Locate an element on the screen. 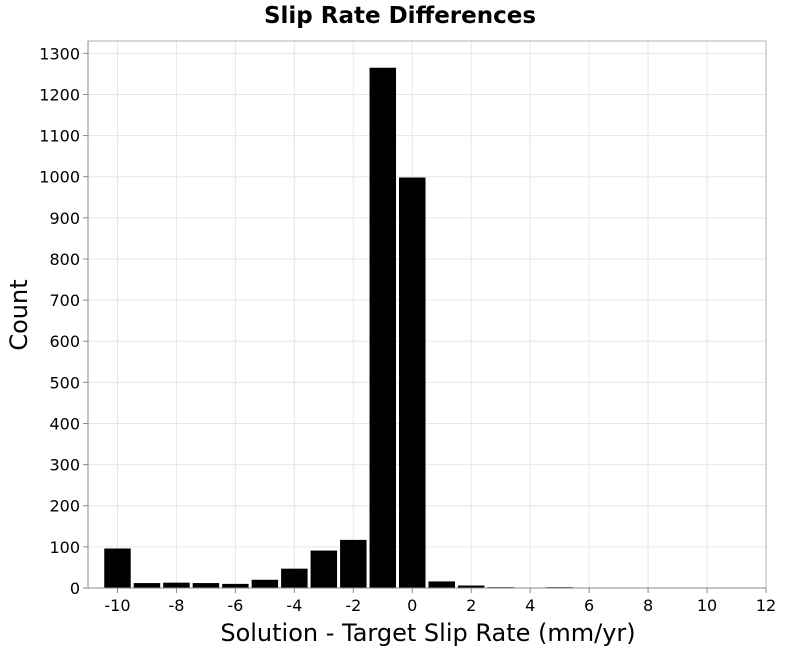 The width and height of the screenshot is (800, 650). y-tick-label: 800 is located at coordinates (64, 259).